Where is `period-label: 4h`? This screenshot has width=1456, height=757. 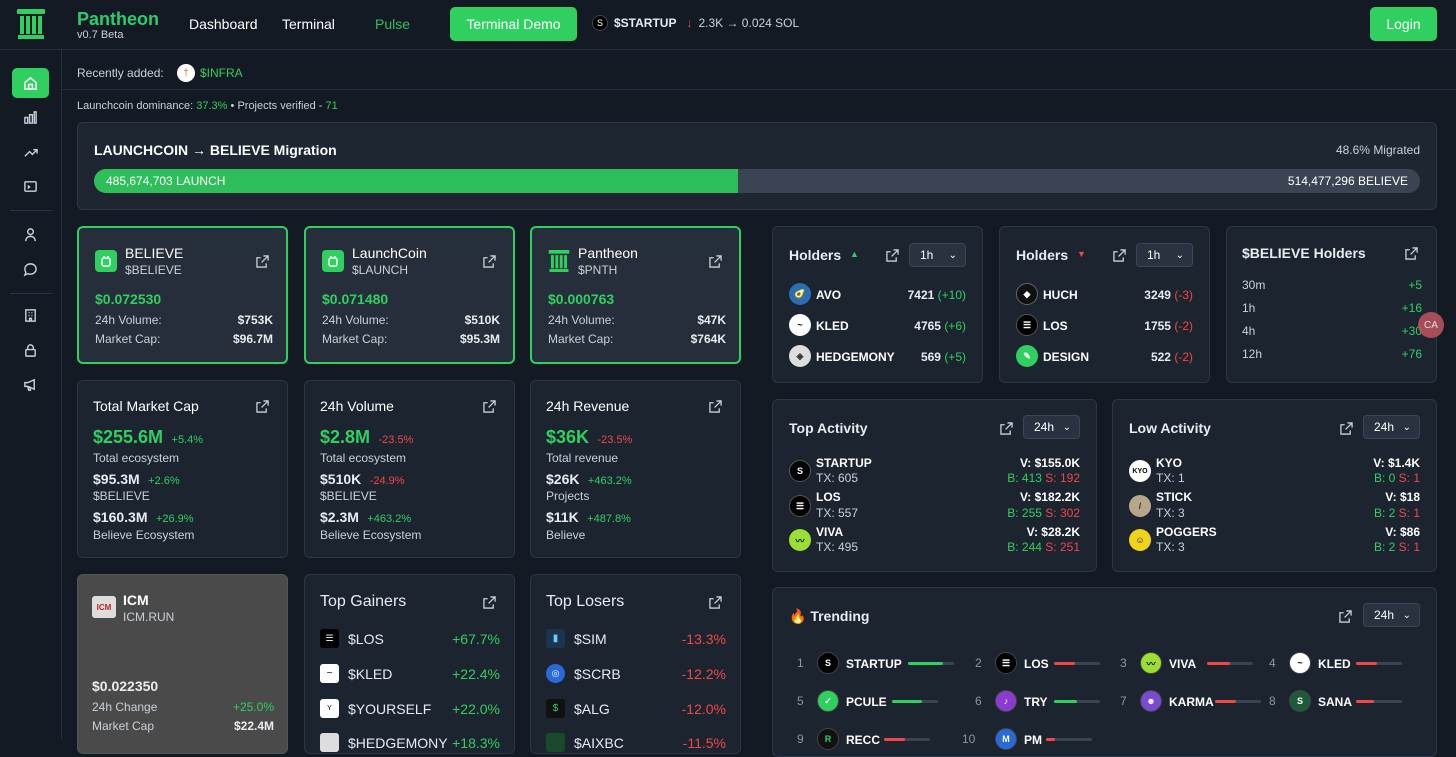 period-label: 4h is located at coordinates (1249, 331).